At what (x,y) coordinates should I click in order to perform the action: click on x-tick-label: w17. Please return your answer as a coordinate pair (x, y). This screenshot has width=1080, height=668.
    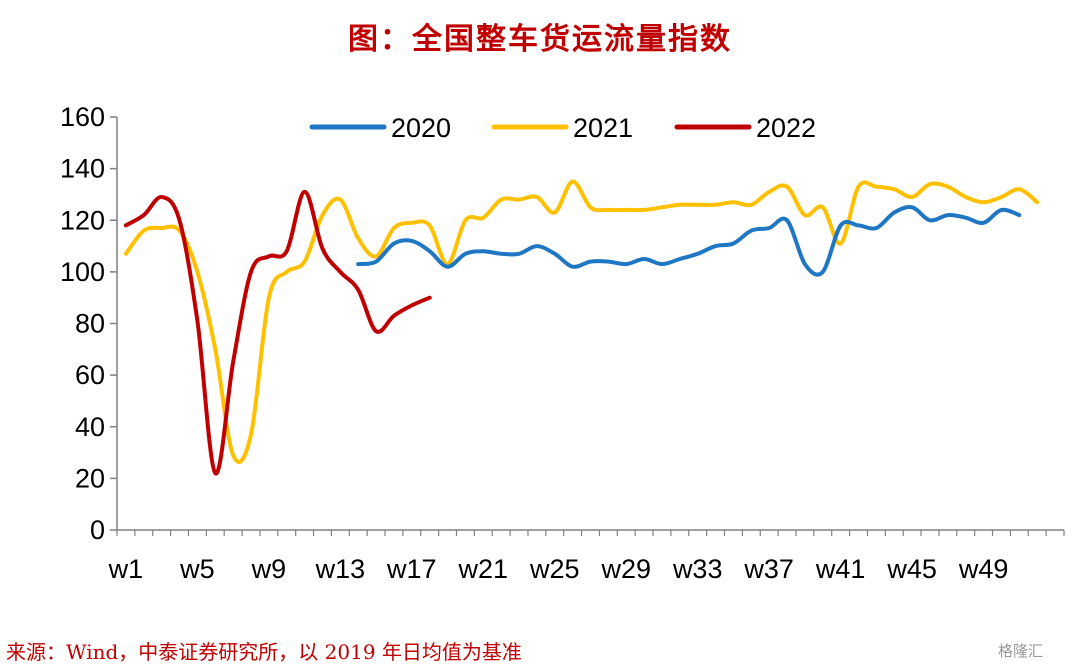
    Looking at the image, I should click on (411, 569).